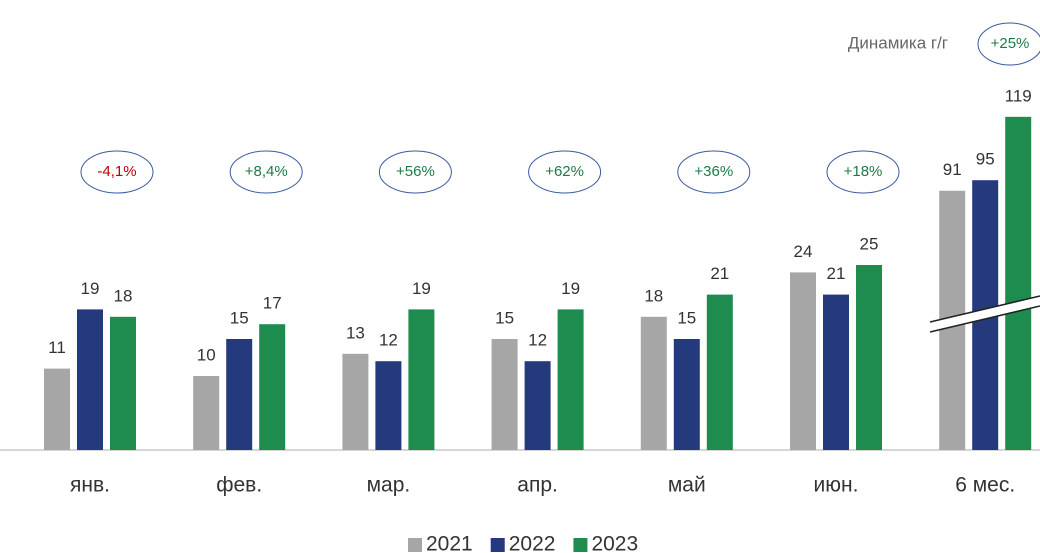  Describe the element at coordinates (952, 169) in the screenshot. I see `value-label: 91` at that location.